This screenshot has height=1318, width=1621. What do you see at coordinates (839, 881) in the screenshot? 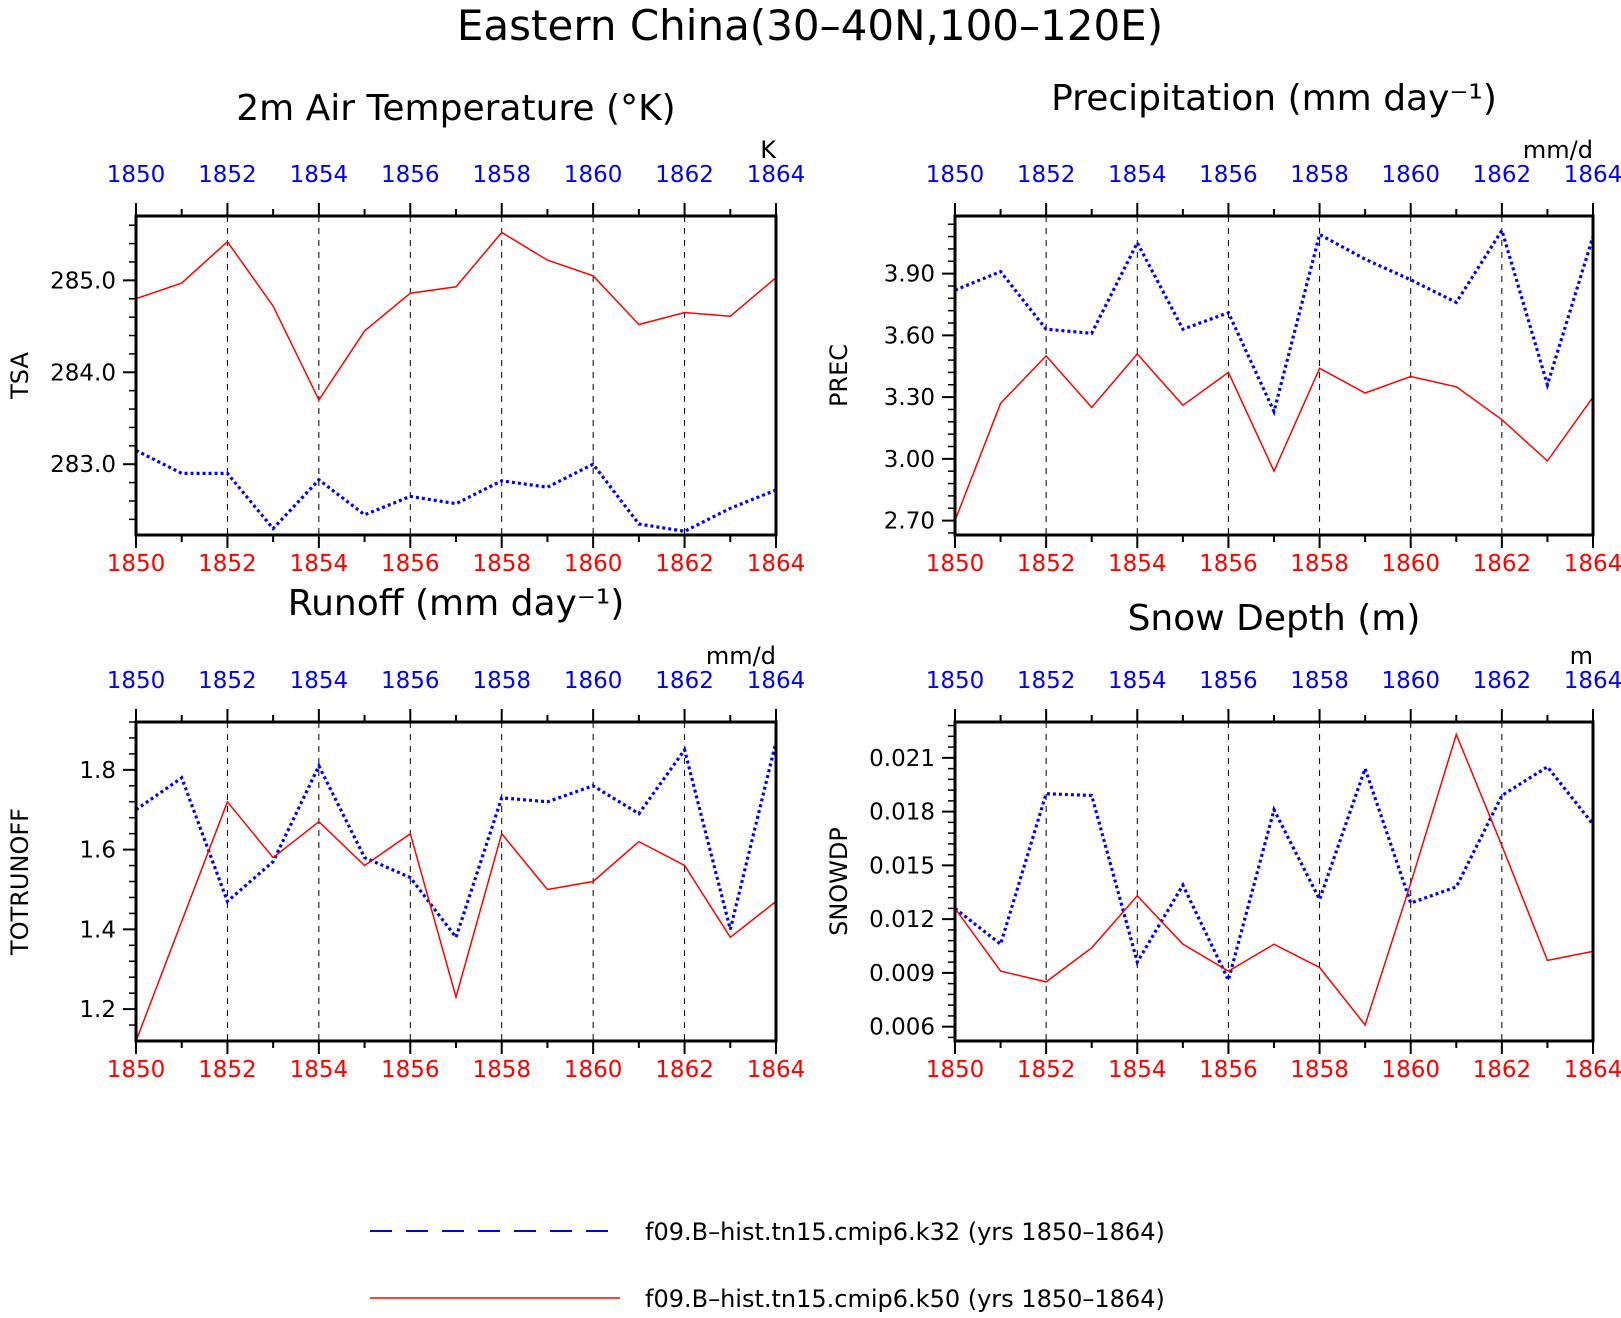
I see `y-axis-label: SNOWDP` at bounding box center [839, 881].